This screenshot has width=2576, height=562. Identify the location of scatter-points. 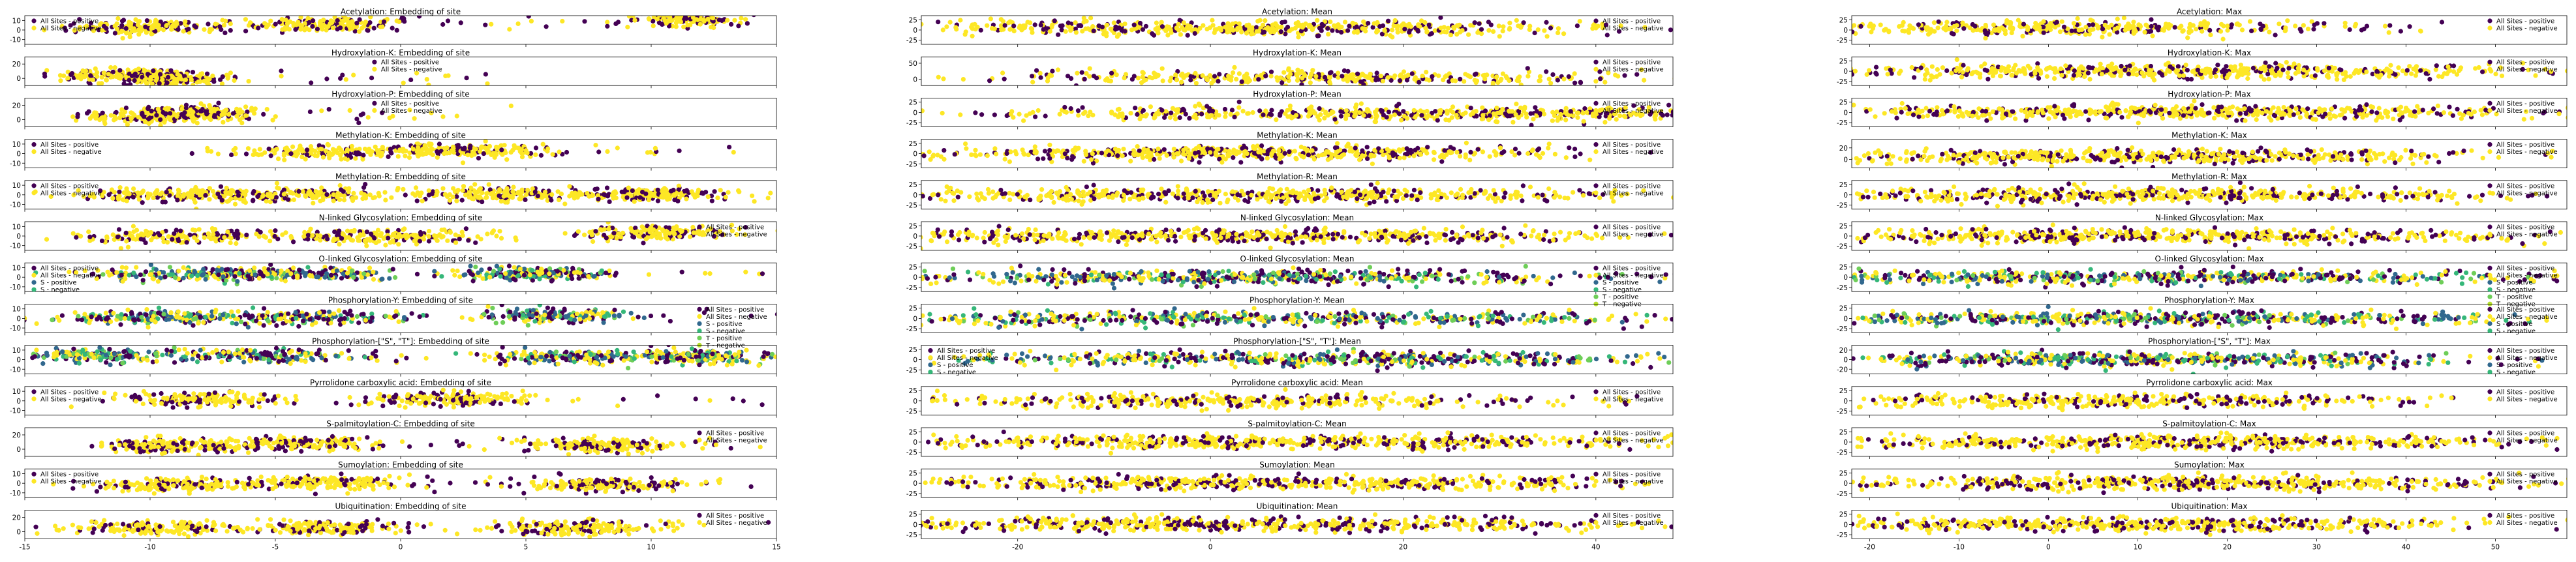
(400, 236).